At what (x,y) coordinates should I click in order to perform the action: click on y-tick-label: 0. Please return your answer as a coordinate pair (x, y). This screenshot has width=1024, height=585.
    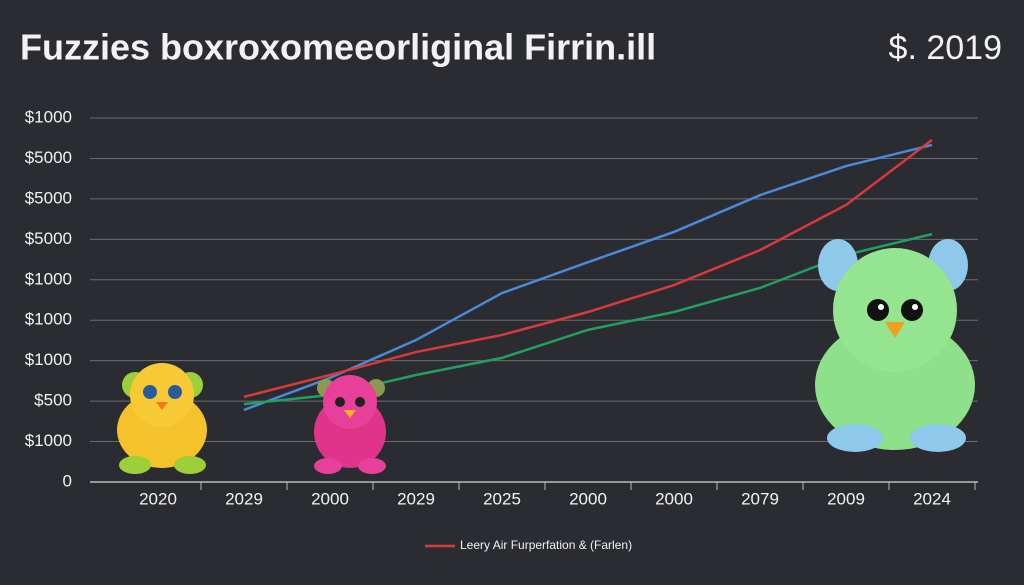
    Looking at the image, I should click on (67, 480).